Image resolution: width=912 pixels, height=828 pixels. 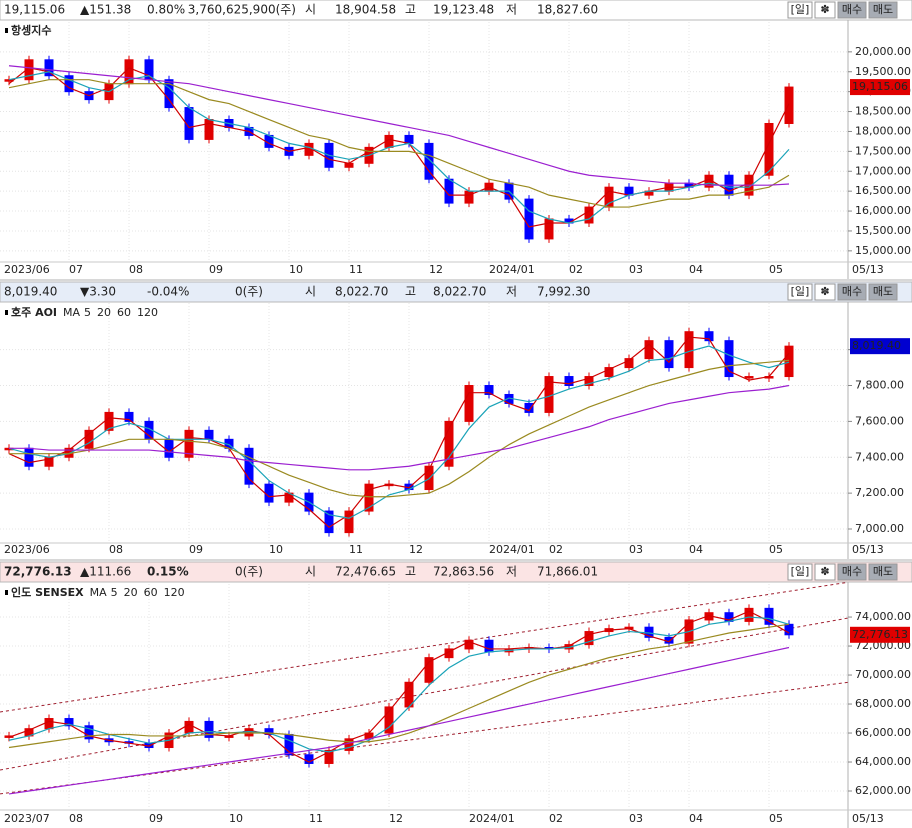 I want to click on low-label: 저, so click(x=511, y=10).